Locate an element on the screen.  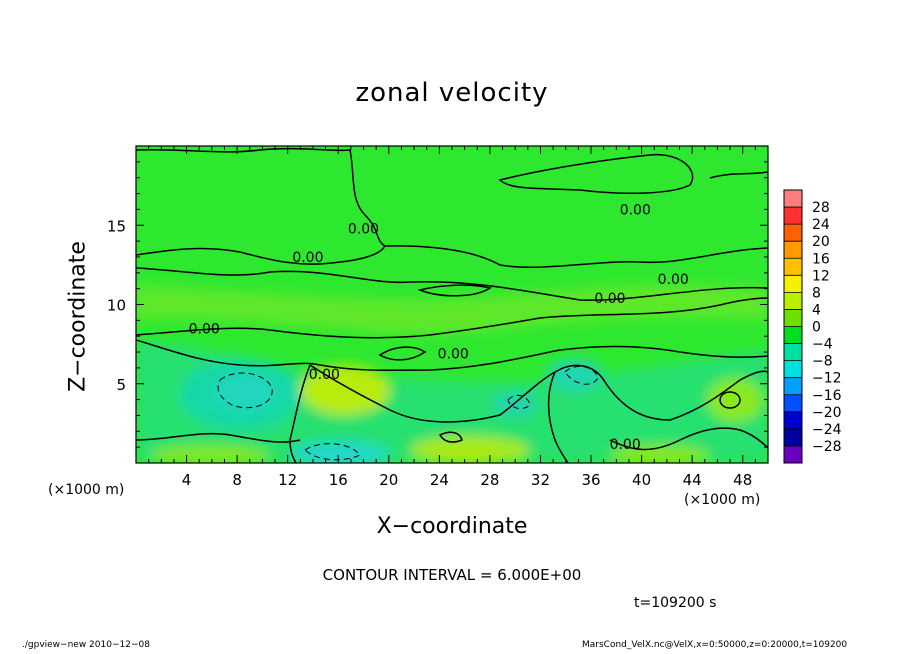
x-tick-label: 36 is located at coordinates (590, 480).